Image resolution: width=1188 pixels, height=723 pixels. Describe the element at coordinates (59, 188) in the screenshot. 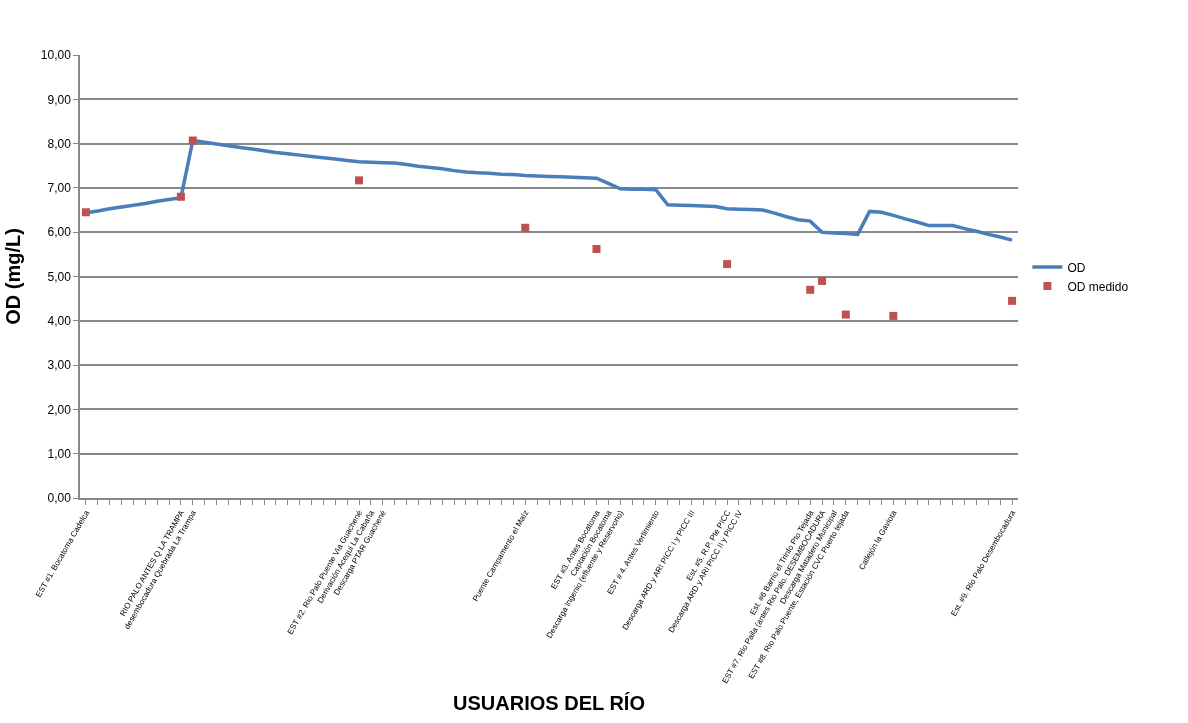

I see `y-tick-label: 7,00` at that location.